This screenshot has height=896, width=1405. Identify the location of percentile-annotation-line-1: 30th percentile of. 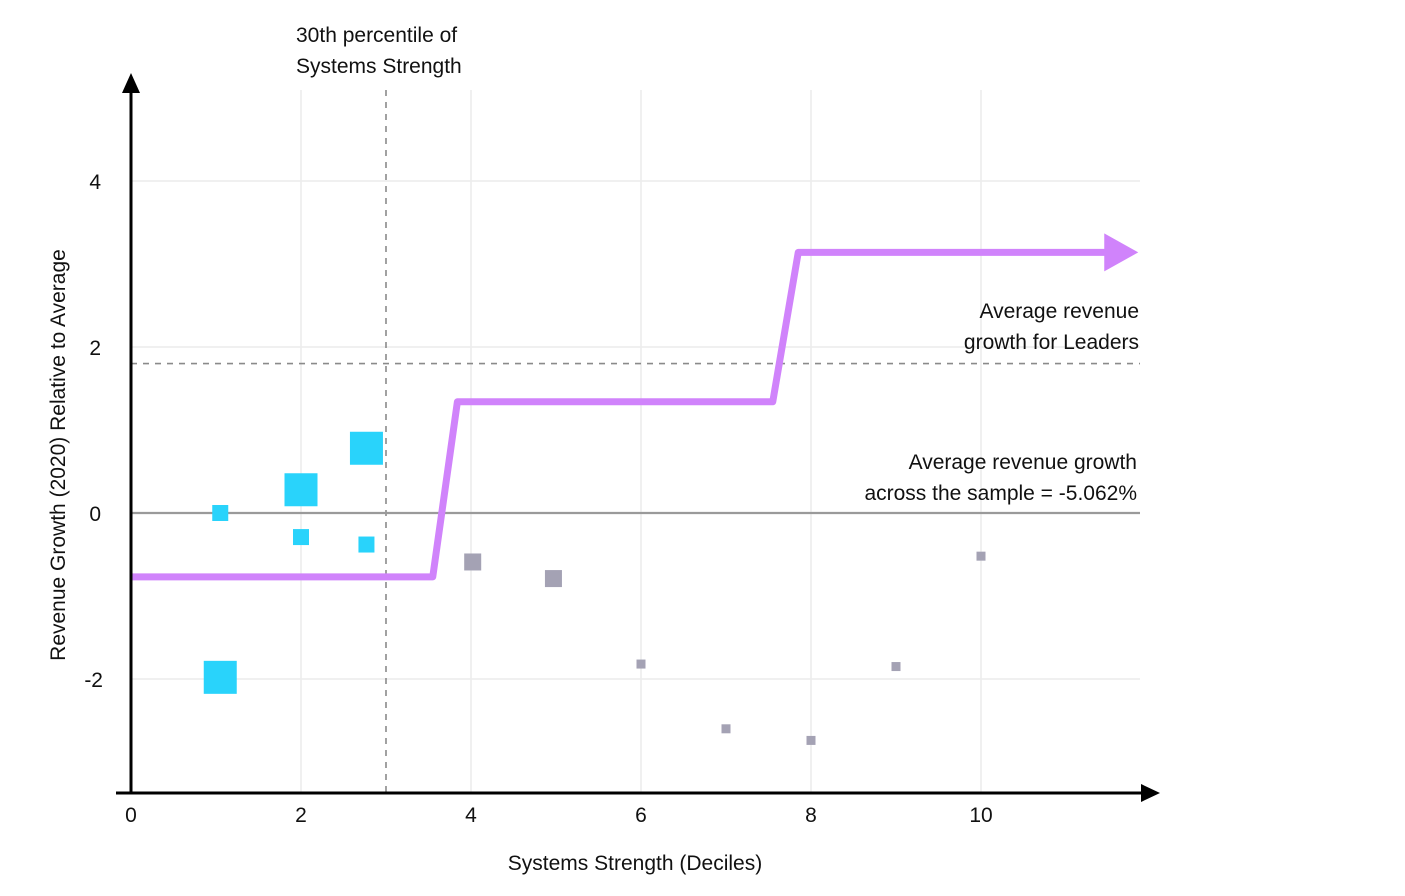
(376, 35).